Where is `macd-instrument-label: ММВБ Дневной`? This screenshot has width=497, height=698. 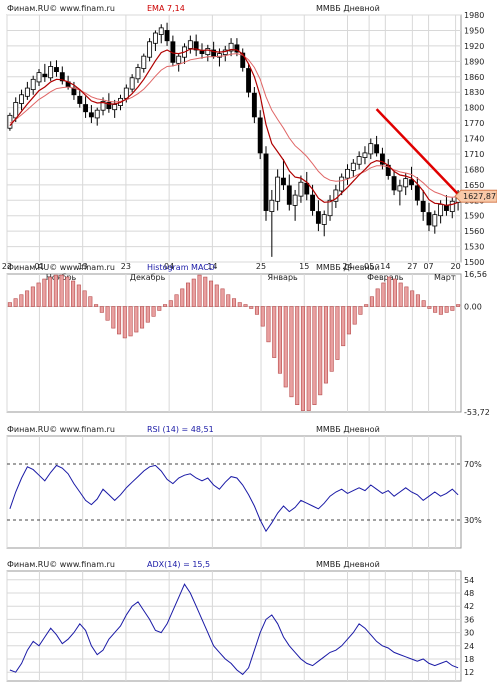 macd-instrument-label: ММВБ Дневной is located at coordinates (348, 267).